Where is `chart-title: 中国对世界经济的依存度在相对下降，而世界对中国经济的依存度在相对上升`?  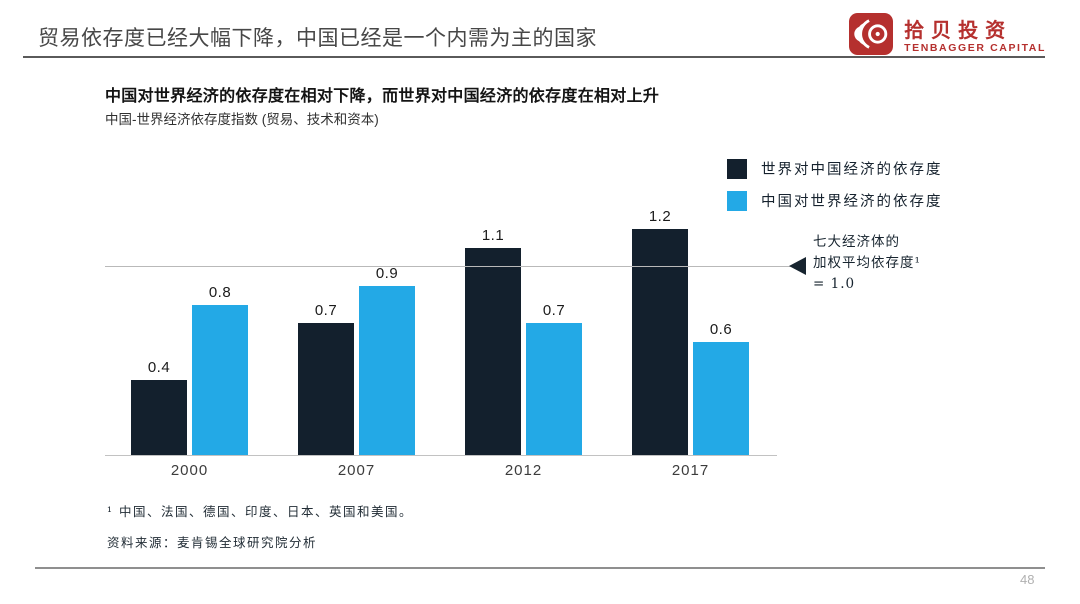 chart-title: 中国对世界经济的依存度在相对下降，而世界对中国经济的依存度在相对上升 is located at coordinates (382, 96).